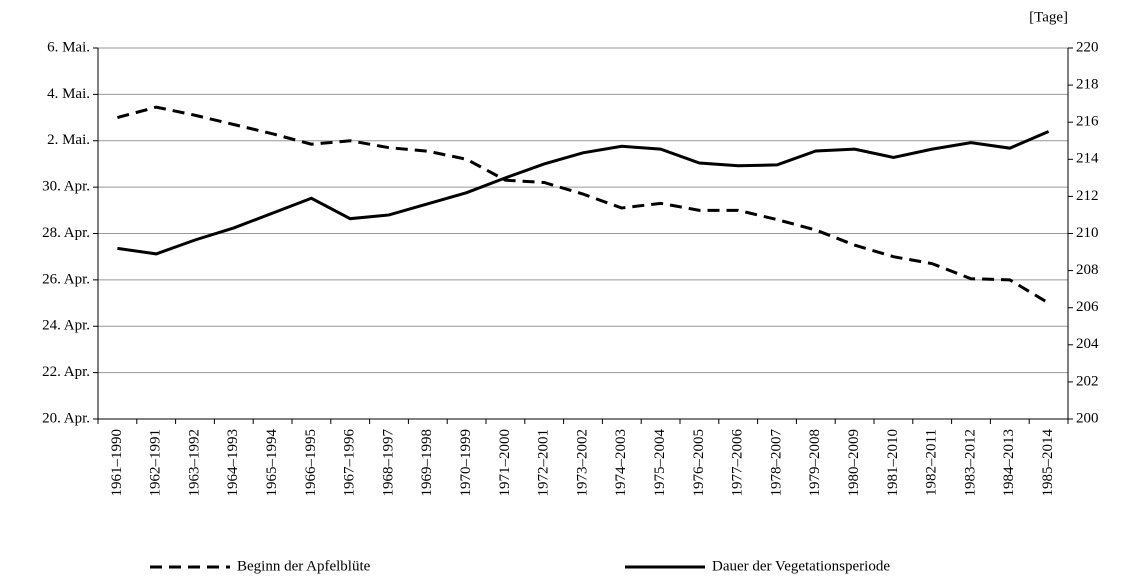 The height and width of the screenshot is (577, 1126). Describe the element at coordinates (893, 463) in the screenshot. I see `x-tick-label: 1981–2010` at that location.